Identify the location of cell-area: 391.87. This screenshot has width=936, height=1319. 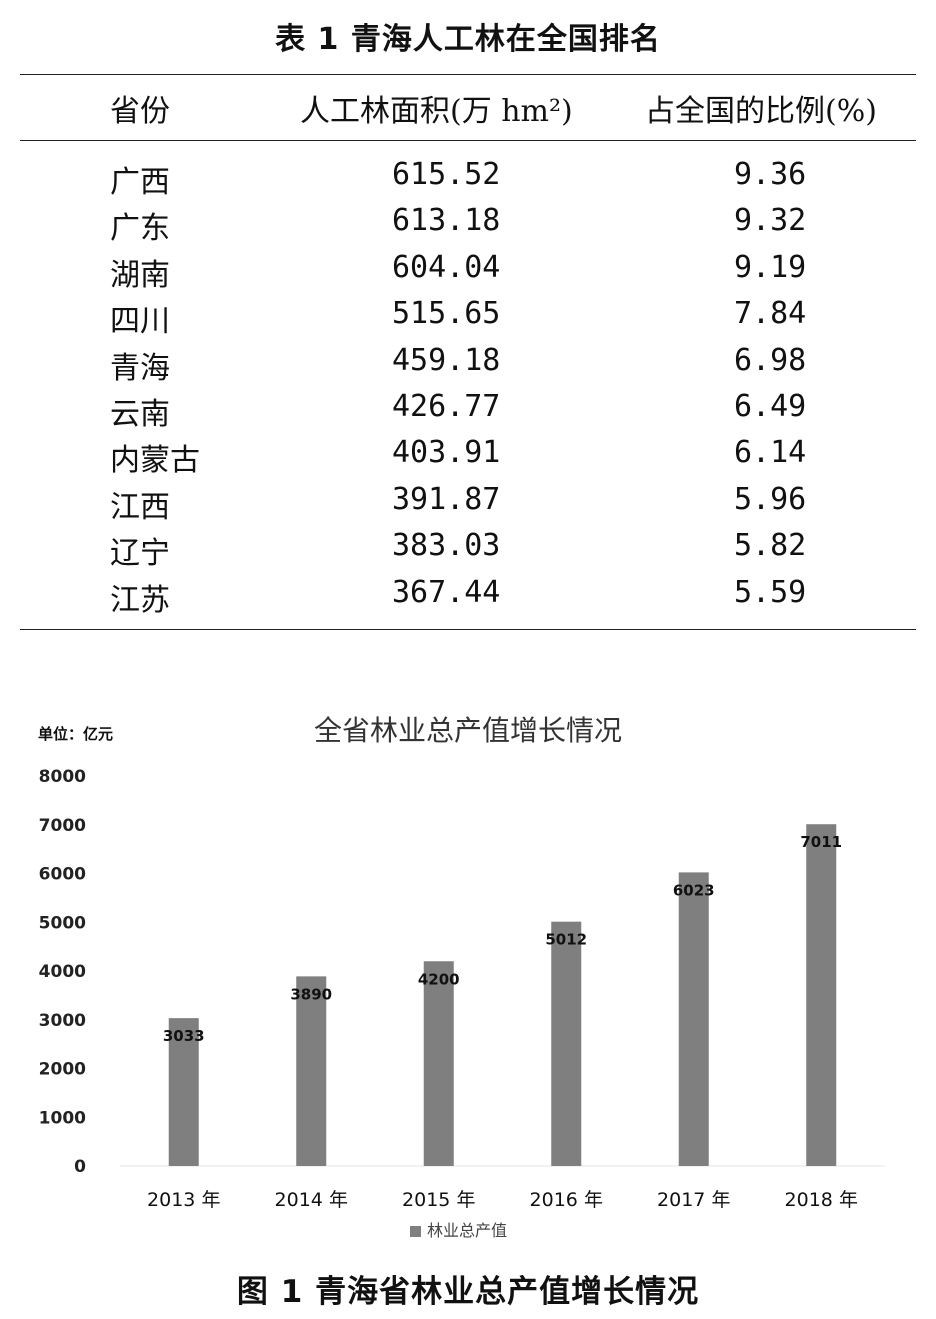
(446, 499).